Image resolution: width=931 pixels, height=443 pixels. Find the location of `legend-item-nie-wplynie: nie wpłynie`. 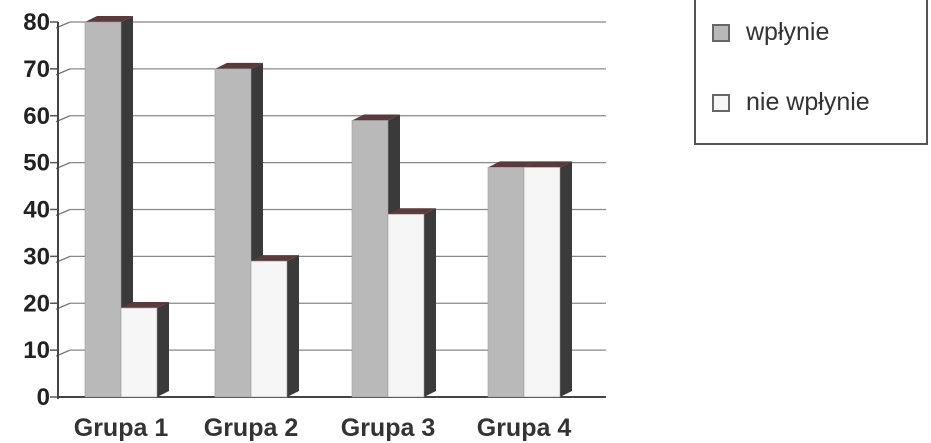

legend-item-nie-wplynie: nie wpłynie is located at coordinates (791, 102).